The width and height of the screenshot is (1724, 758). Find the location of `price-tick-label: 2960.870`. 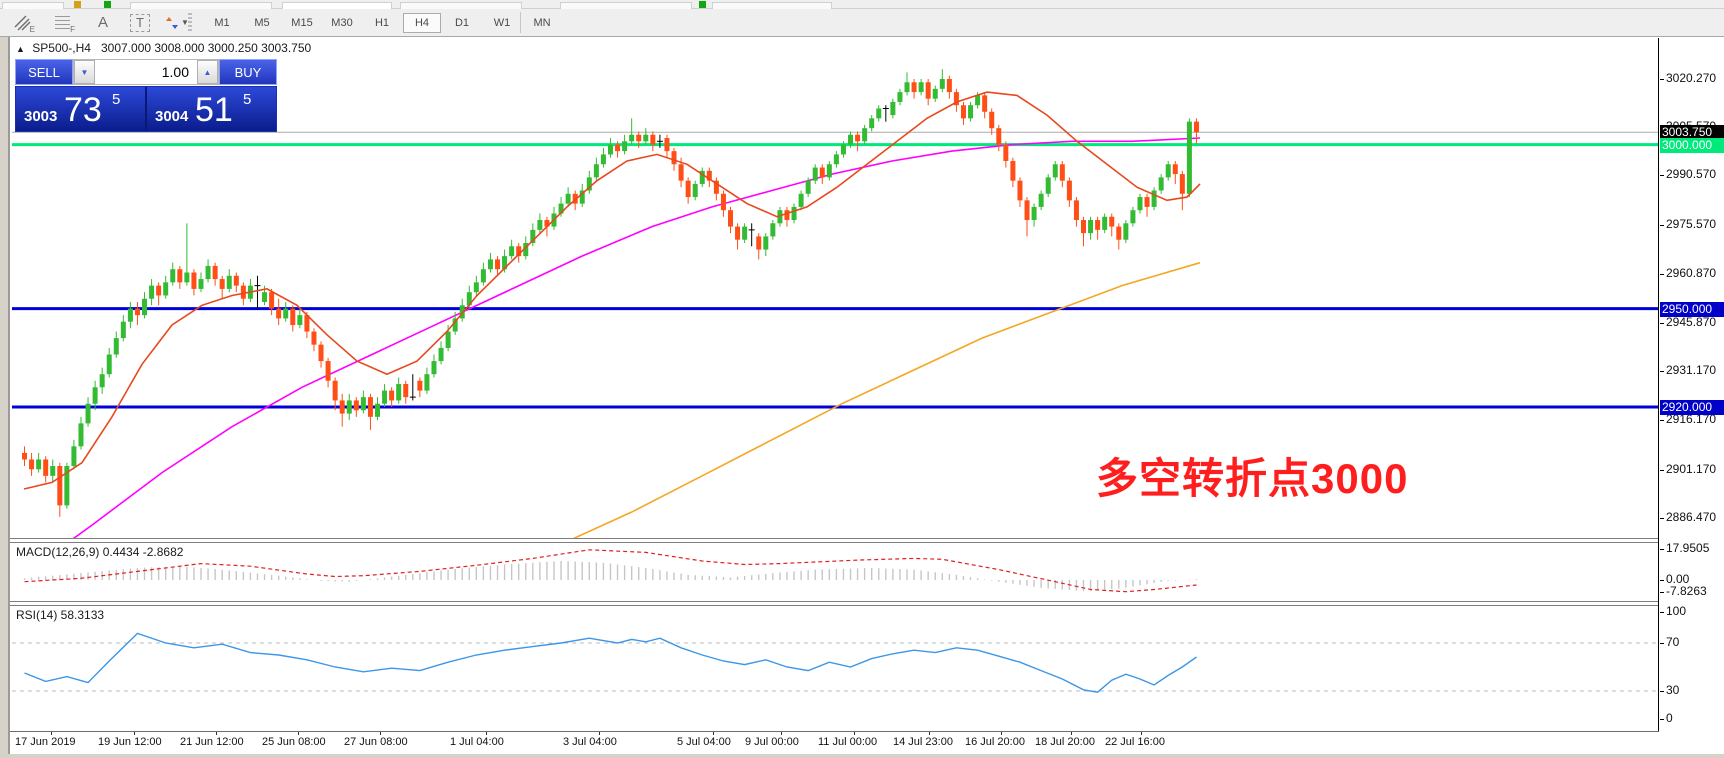

price-tick-label: 2960.870 is located at coordinates (1688, 273).